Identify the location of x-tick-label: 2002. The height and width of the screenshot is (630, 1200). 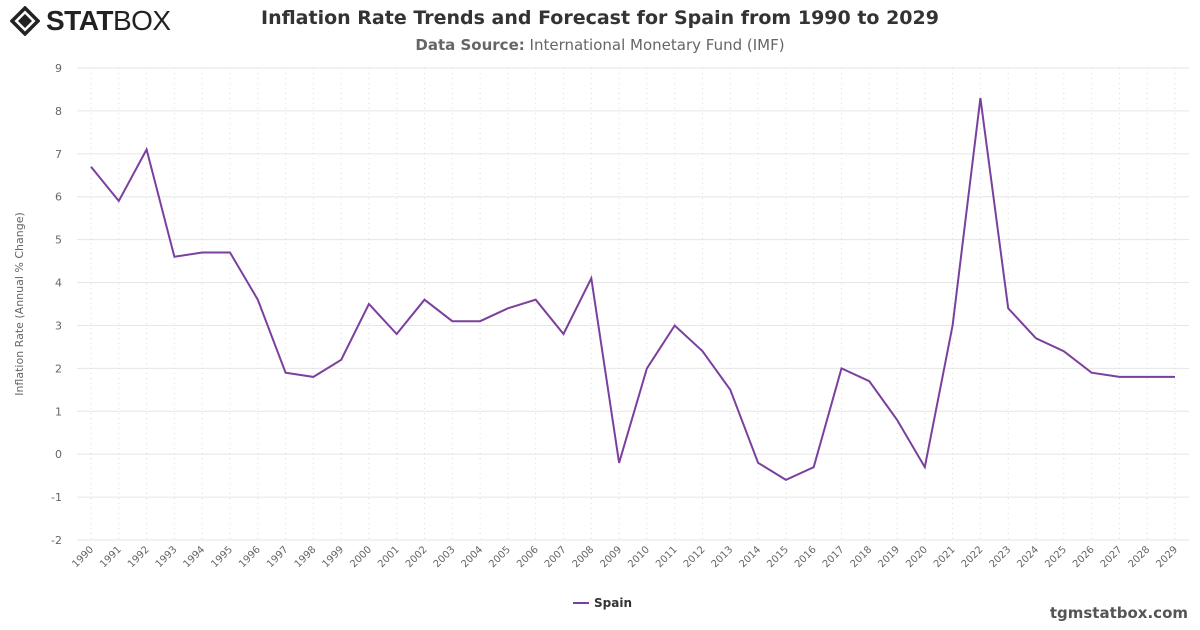
(417, 557).